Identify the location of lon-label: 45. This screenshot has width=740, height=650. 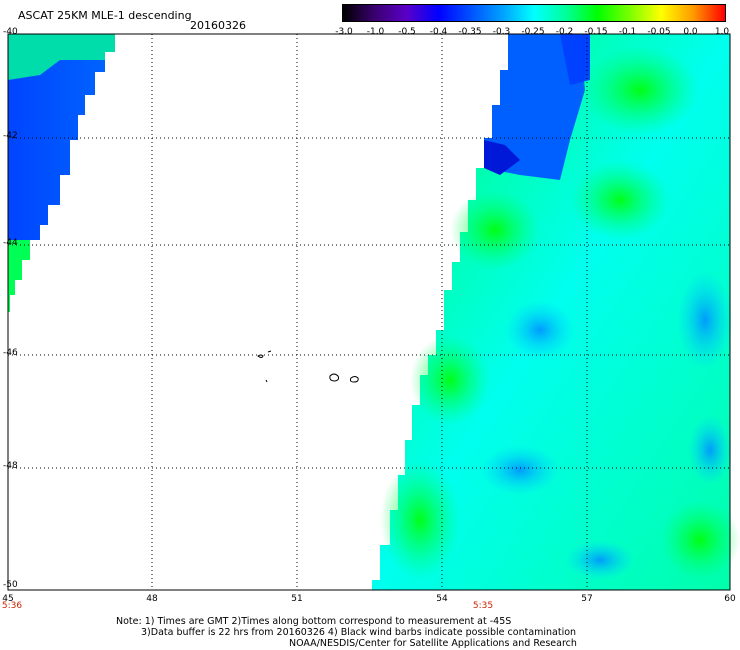
(8, 599).